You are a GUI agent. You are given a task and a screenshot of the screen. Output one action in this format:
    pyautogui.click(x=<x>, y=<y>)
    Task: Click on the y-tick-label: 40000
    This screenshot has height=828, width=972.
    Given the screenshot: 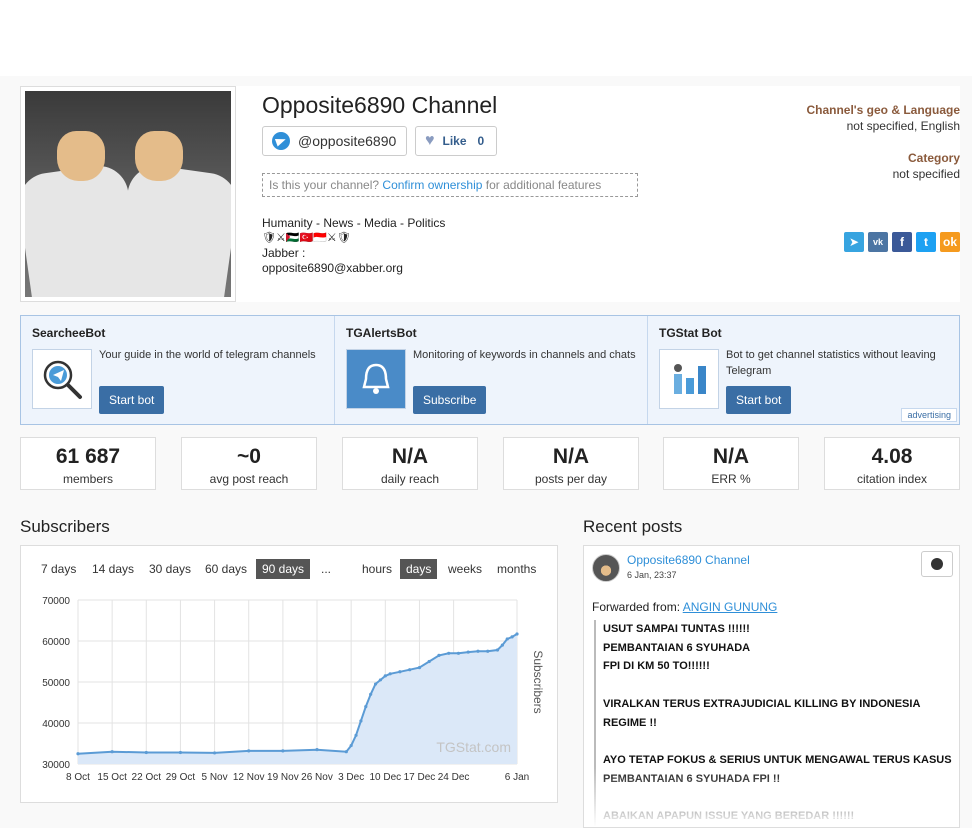 What is the action you would take?
    pyautogui.click(x=56, y=724)
    